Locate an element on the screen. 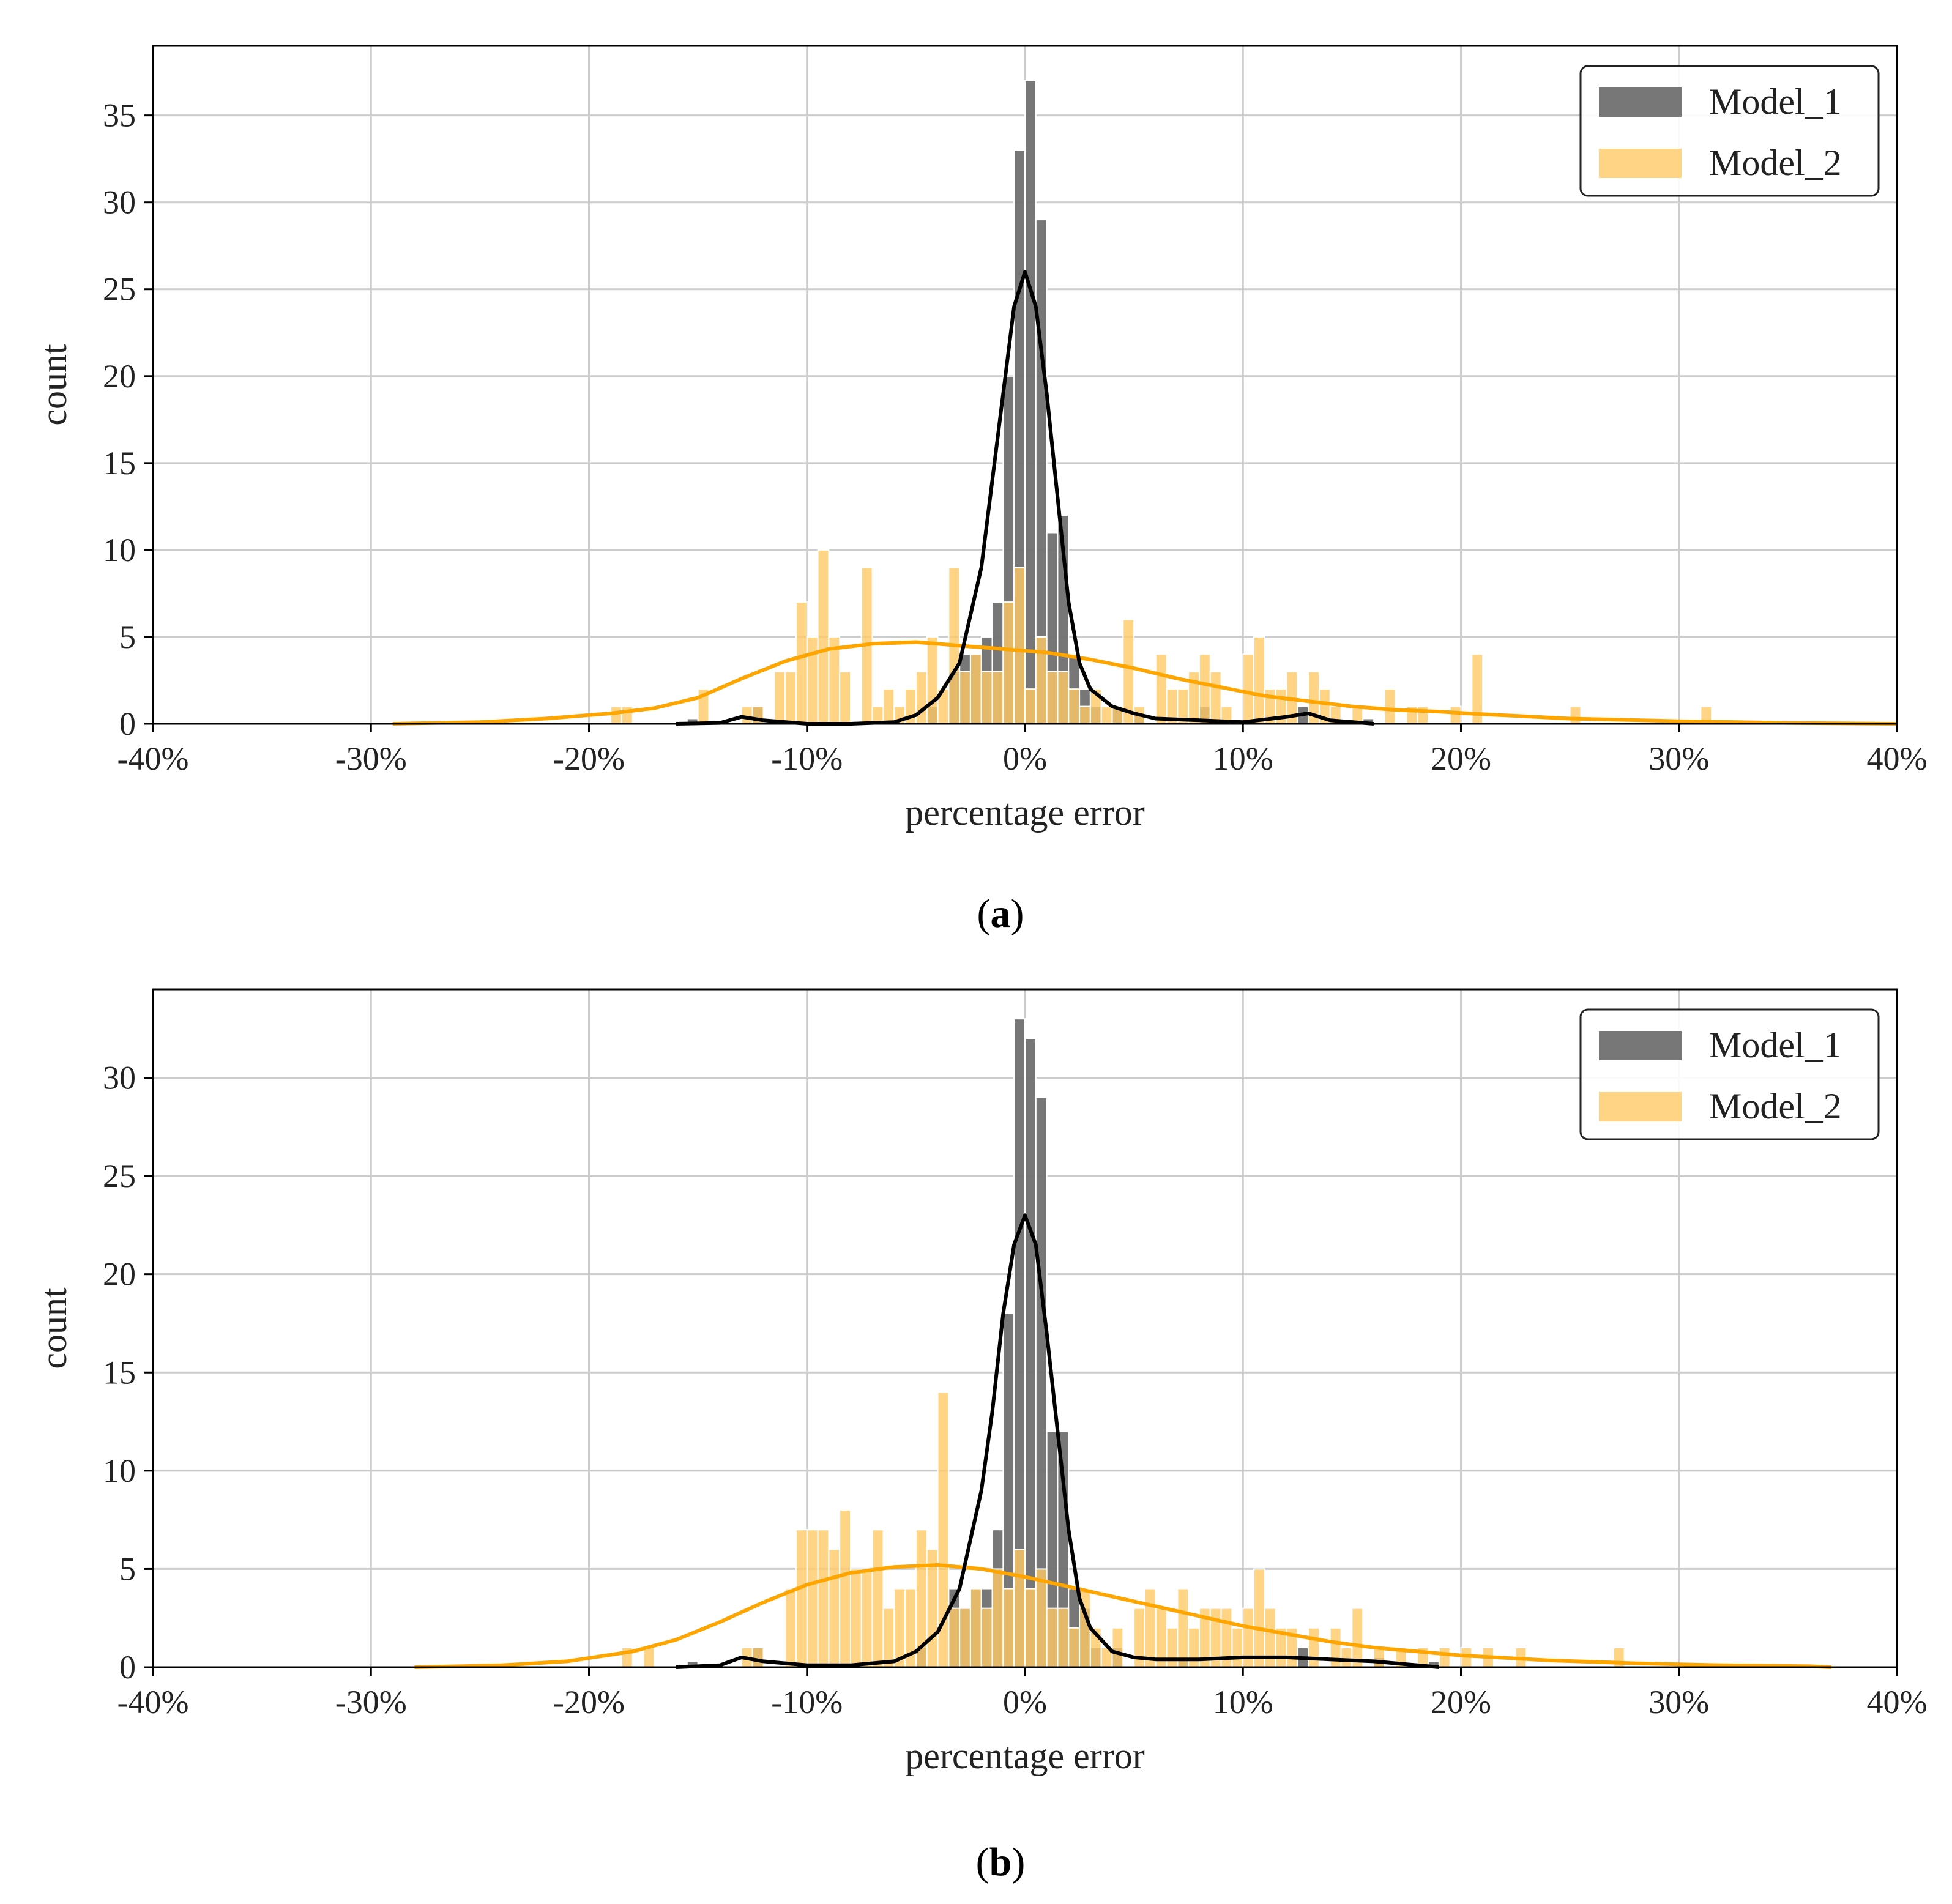  figure-caption: (b) is located at coordinates (1001, 1862).